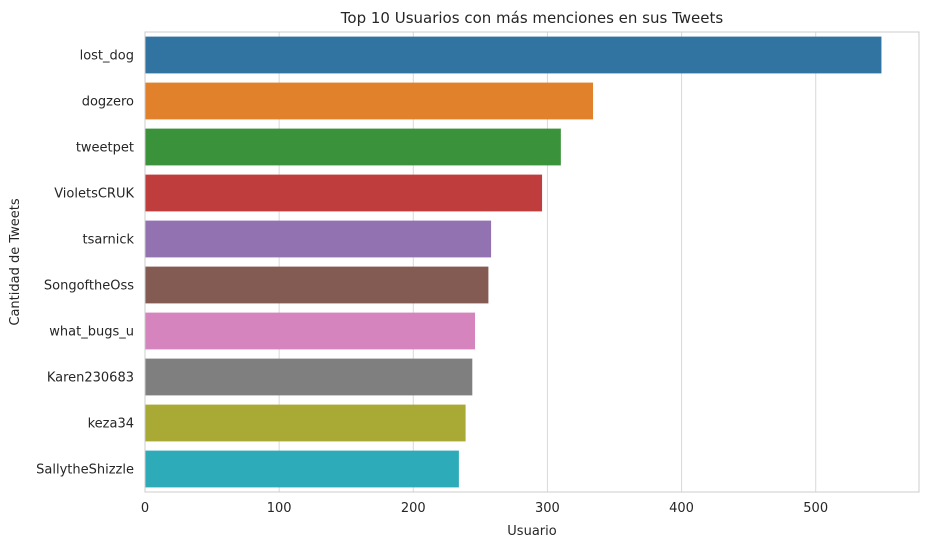 The height and width of the screenshot is (552, 928). Describe the element at coordinates (547, 508) in the screenshot. I see `x-tick-label: 300` at that location.